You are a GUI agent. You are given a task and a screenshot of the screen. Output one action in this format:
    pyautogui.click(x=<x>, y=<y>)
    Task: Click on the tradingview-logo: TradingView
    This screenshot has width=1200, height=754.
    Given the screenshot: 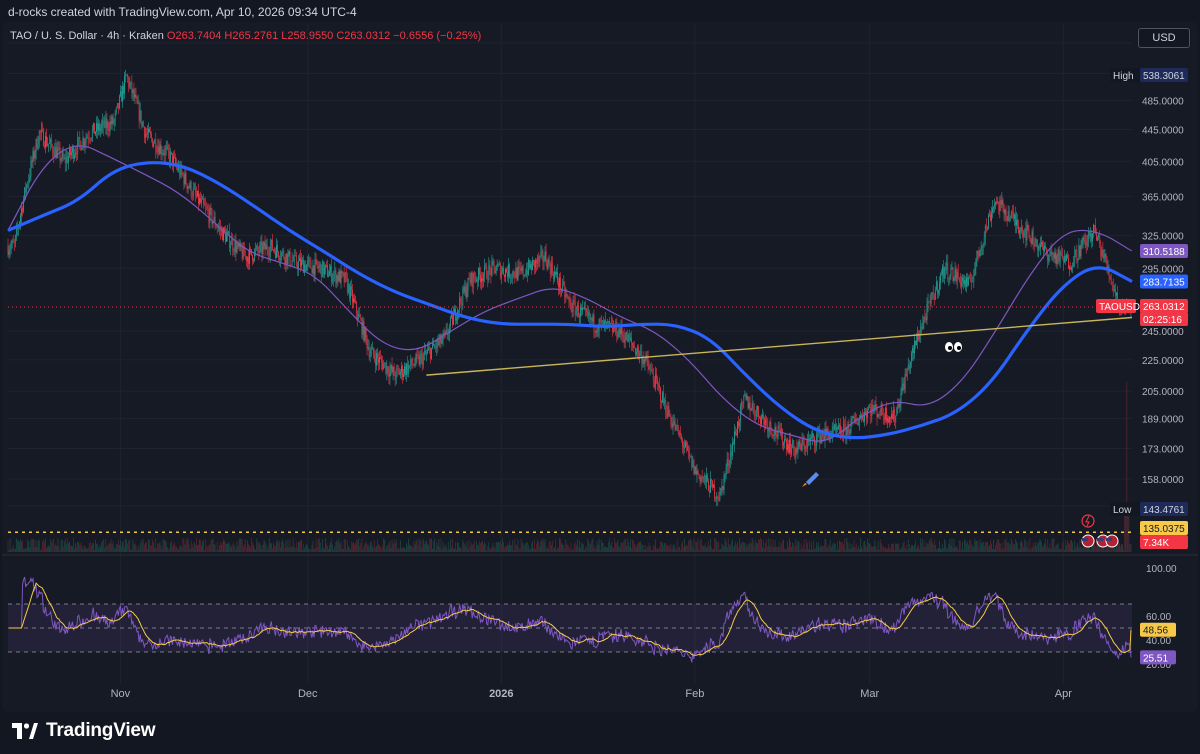 What is the action you would take?
    pyautogui.click(x=84, y=731)
    